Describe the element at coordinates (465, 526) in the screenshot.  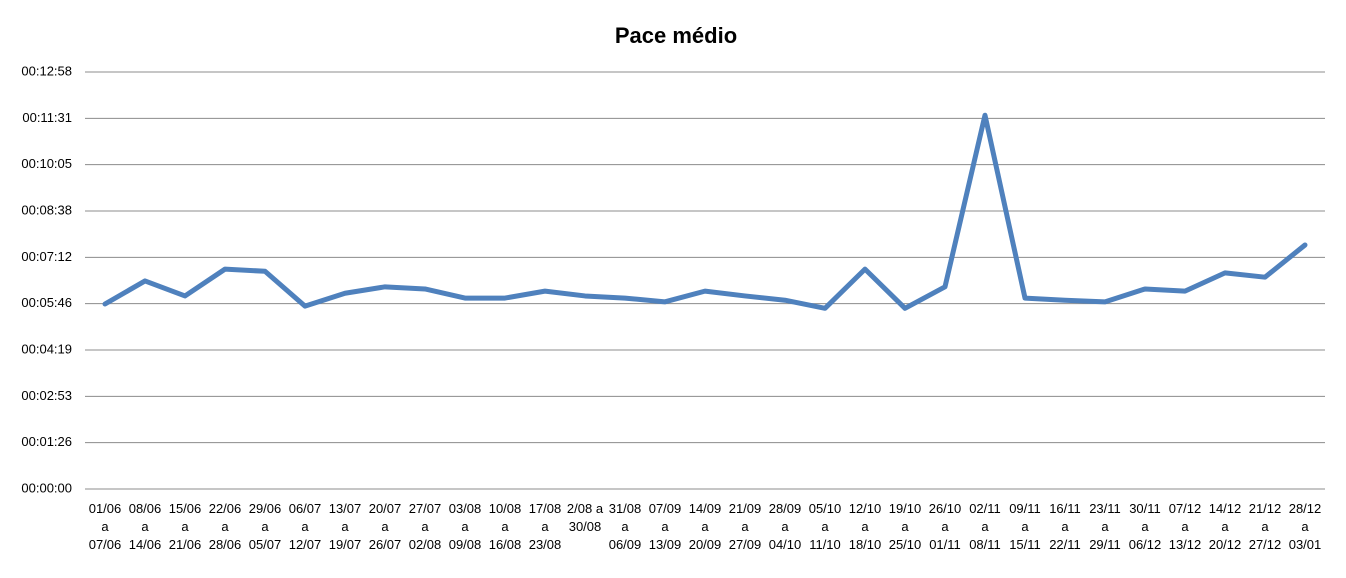
I see `x-tick-label: 03/08 a 09/08` at that location.